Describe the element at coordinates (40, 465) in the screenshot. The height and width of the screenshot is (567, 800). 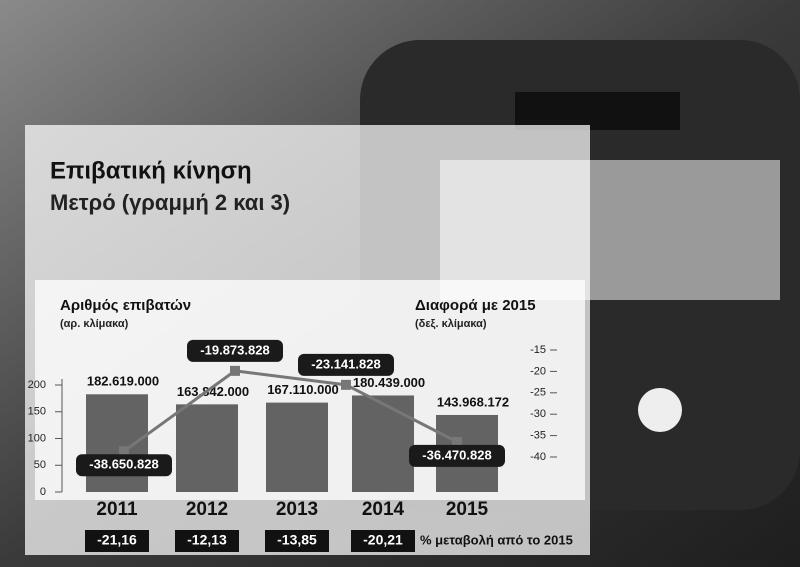
I see `y-tick-label: 50` at that location.